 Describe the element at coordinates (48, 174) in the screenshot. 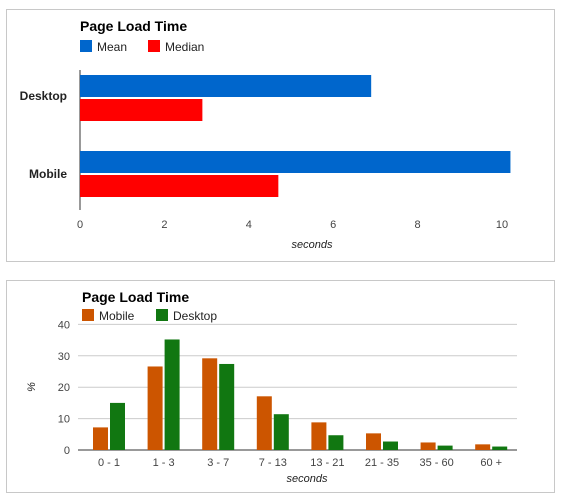

I see `category-label-mobile: Mobile` at that location.